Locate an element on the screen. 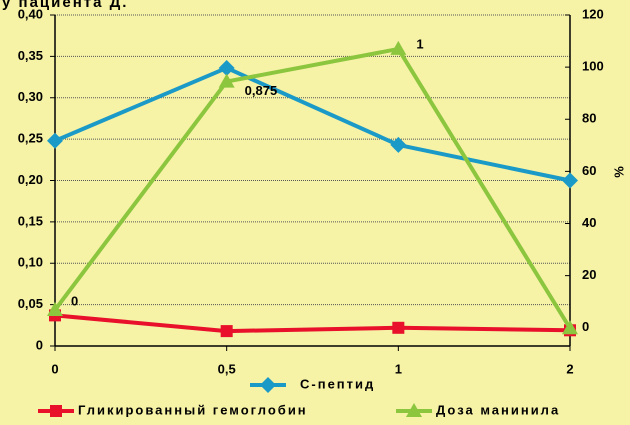 The width and height of the screenshot is (630, 425). y2-tick-label: 0 is located at coordinates (585, 326).